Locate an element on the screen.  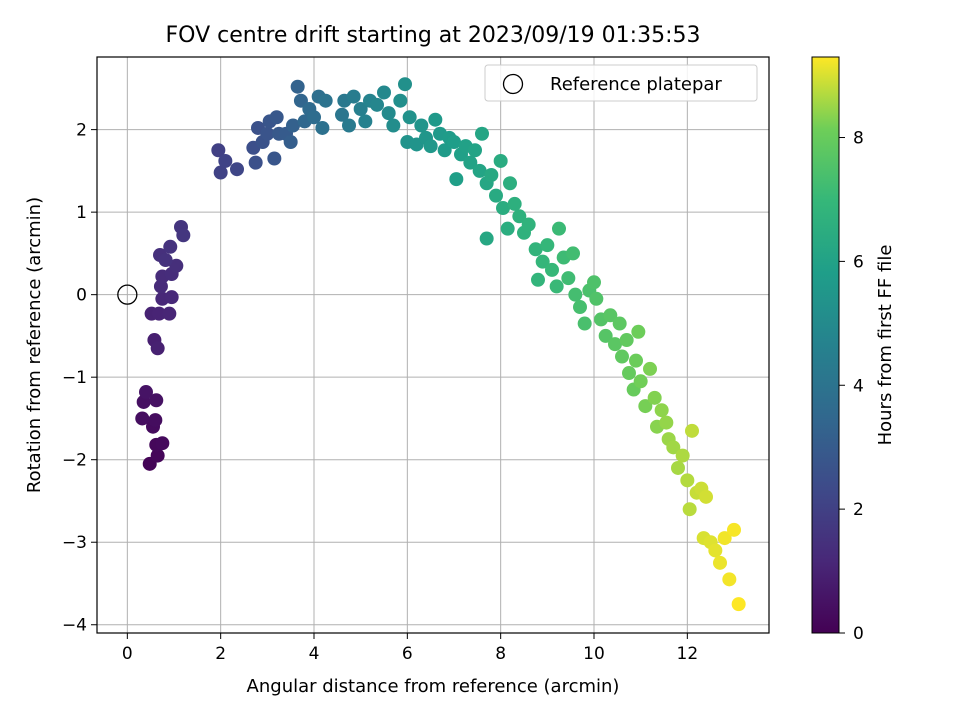
colorbar-tick-label: 0 is located at coordinates (858, 634).